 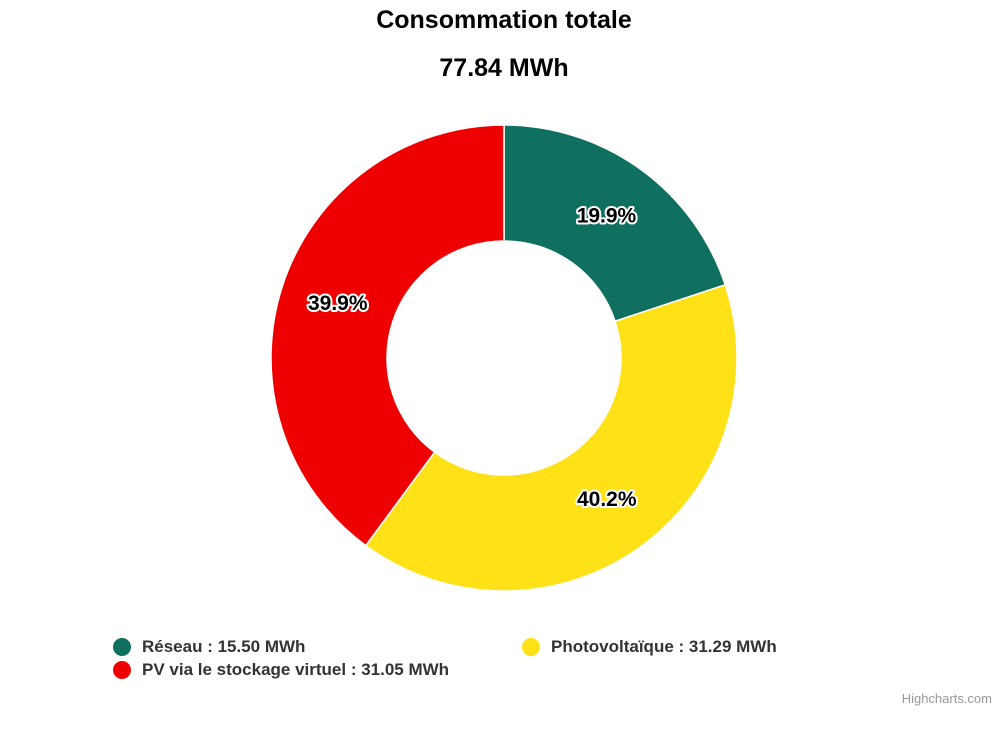 I want to click on data-label-reseau: 19.9%, so click(x=607, y=216).